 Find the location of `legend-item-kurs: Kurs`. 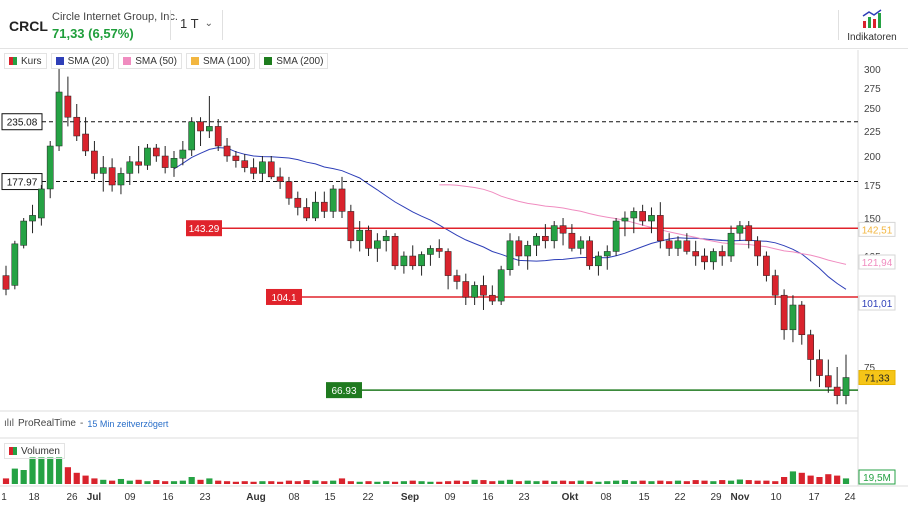

legend-item-kurs: Kurs is located at coordinates (25, 61).